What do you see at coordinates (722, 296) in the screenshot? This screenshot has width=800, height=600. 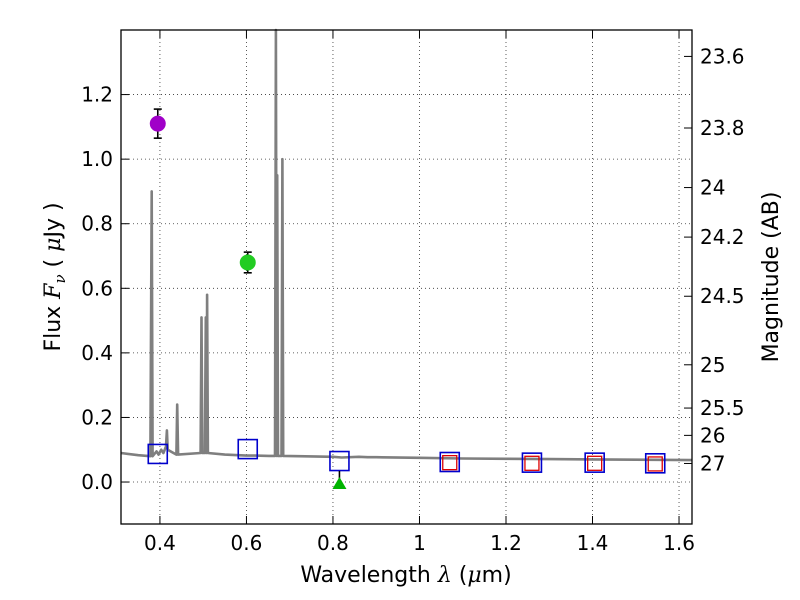 I see `mag-tick-label: 24.5` at bounding box center [722, 296].